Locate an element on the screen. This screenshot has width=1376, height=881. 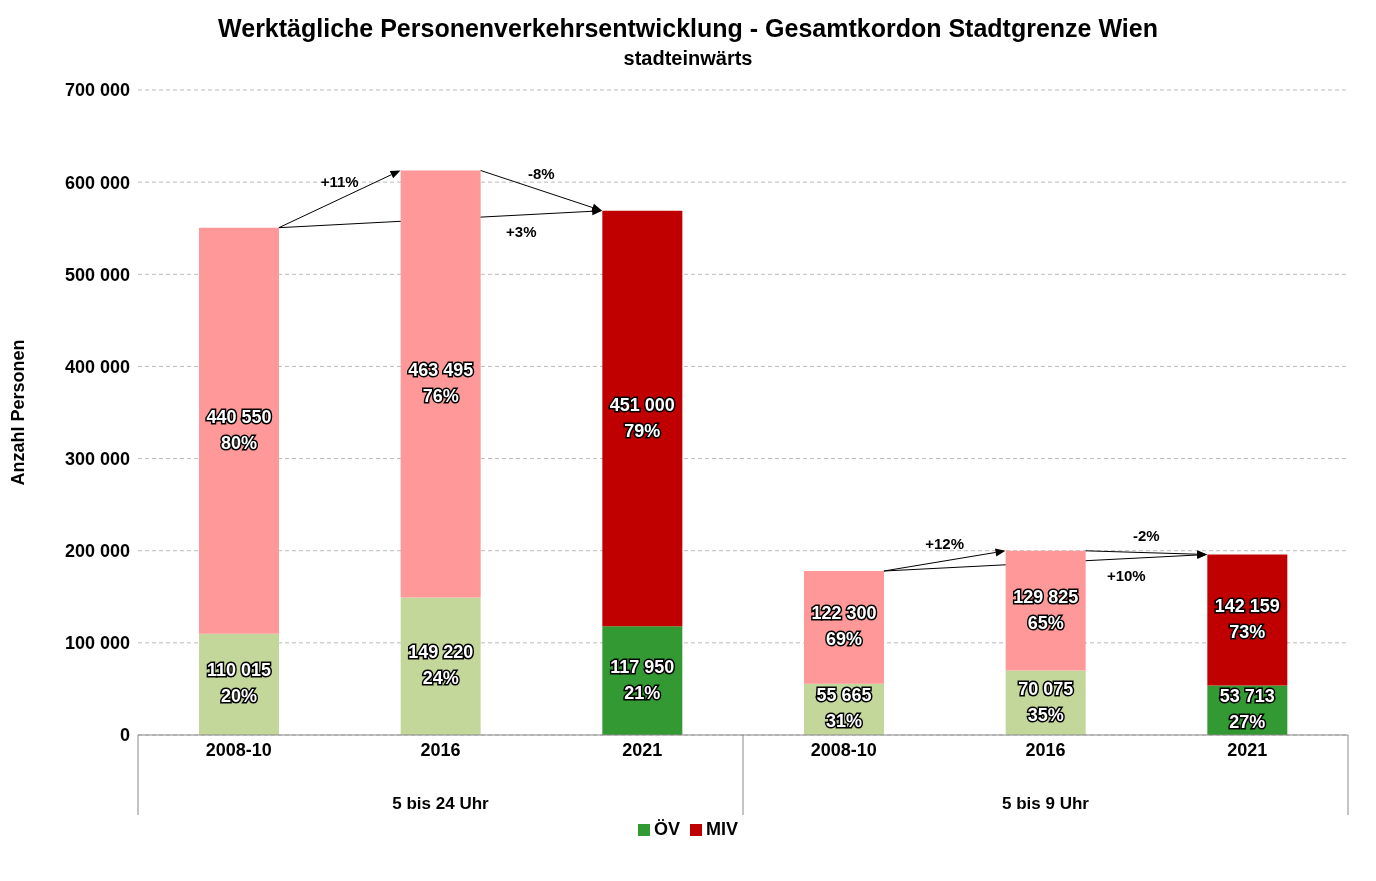
data-label: 149 220 24% is located at coordinates (441, 665).